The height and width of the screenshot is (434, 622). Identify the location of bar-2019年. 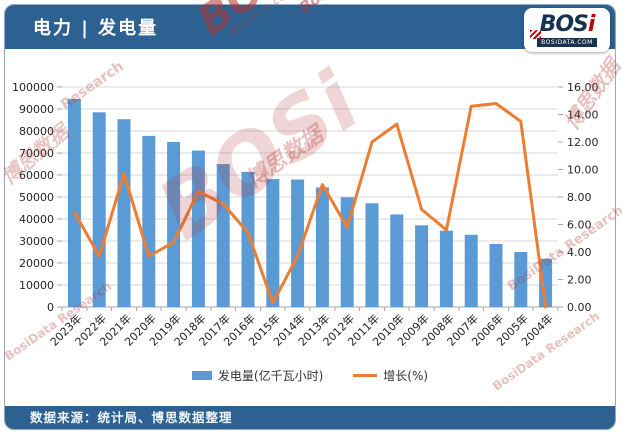
(174, 224).